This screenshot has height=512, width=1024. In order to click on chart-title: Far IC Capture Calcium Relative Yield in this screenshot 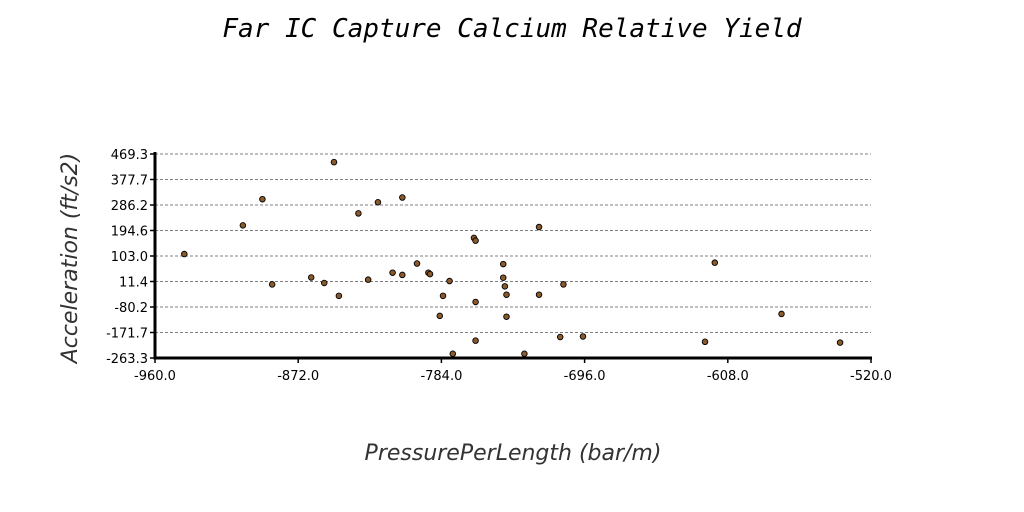, I will do `click(512, 29)`.